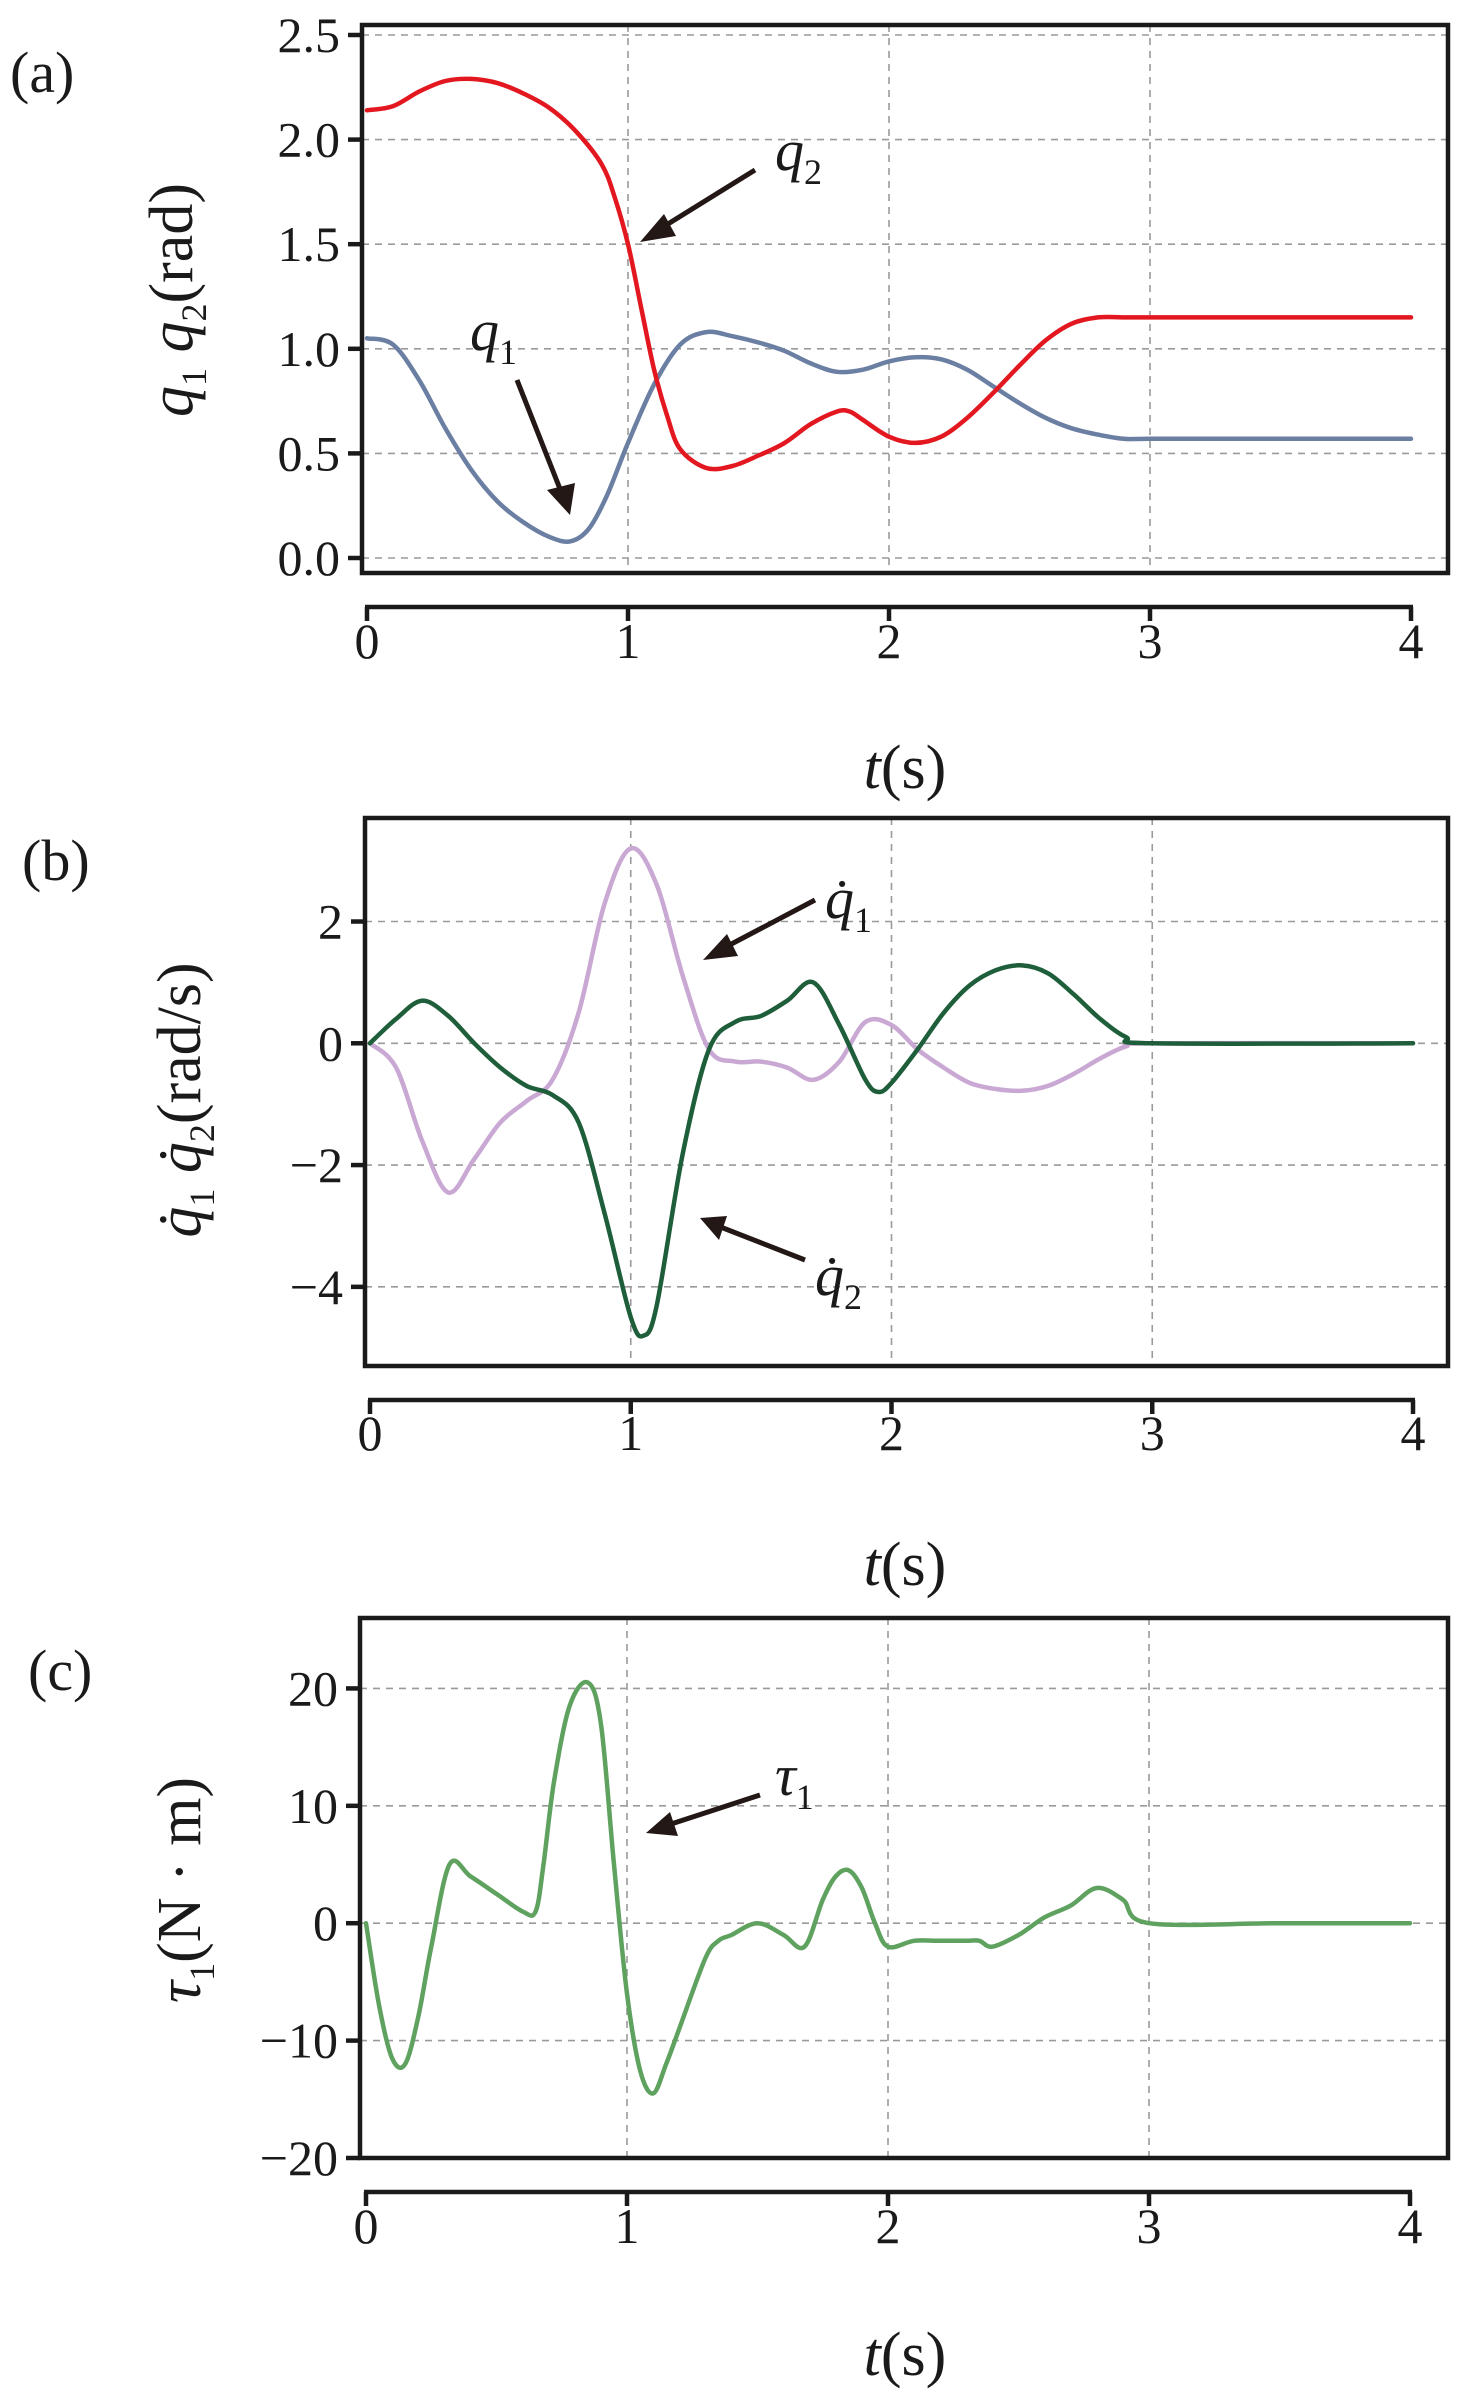  I want to click on panel-b-q2dot-arrowhead, so click(713, 1228).